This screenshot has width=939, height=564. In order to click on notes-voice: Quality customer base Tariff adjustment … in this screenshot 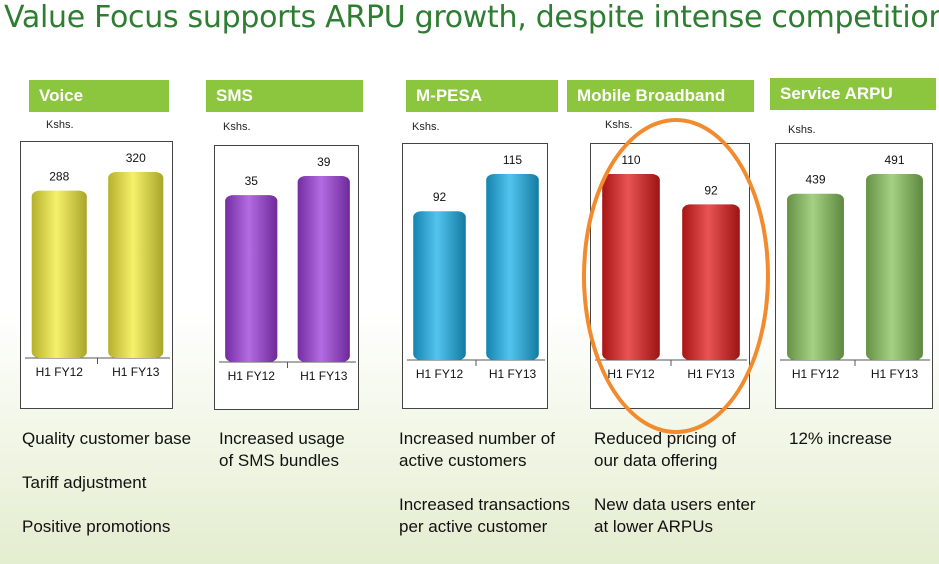, I will do `click(109, 494)`.